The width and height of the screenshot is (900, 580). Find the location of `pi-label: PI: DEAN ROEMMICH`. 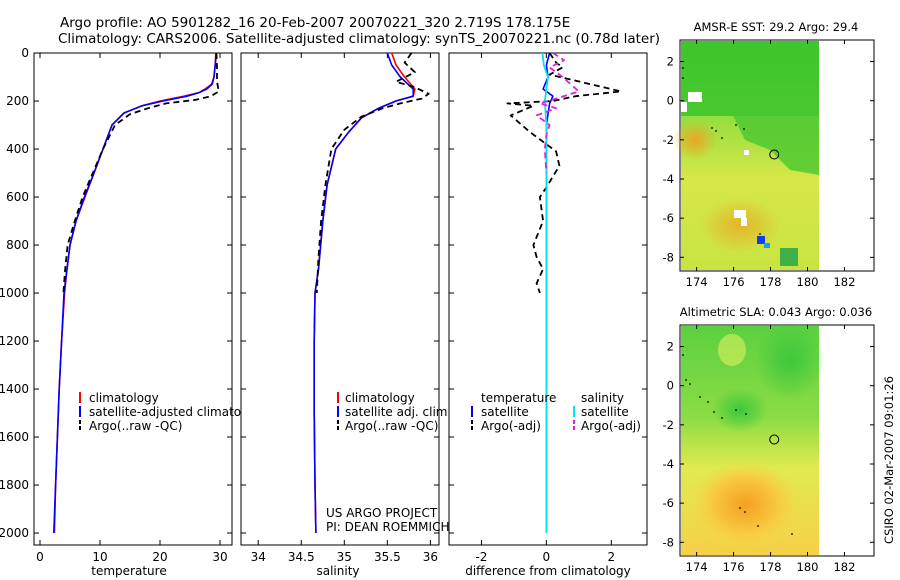

pi-label: PI: DEAN ROEMMICH is located at coordinates (387, 527).